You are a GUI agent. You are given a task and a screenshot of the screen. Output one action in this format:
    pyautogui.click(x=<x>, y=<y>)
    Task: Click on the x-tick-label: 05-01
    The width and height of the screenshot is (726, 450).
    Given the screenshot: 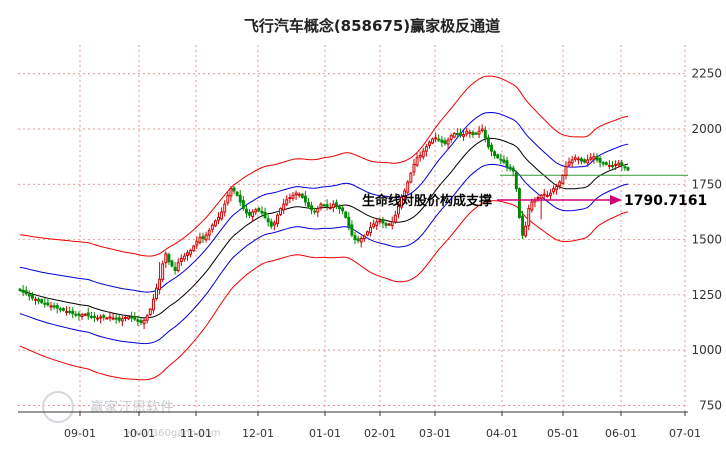 What is the action you would take?
    pyautogui.click(x=563, y=433)
    